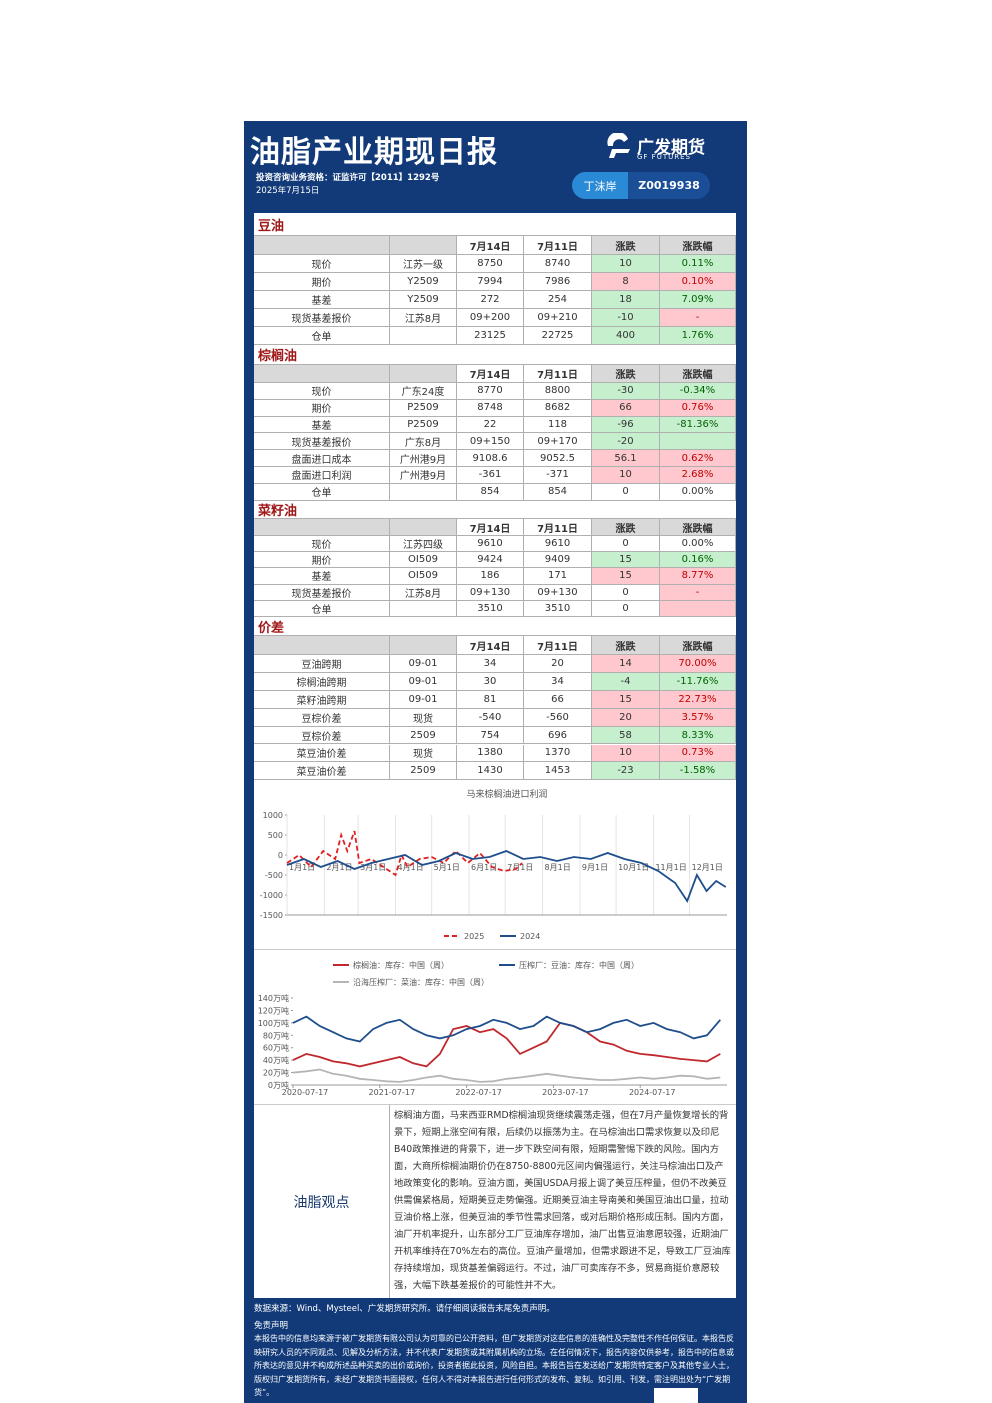  What do you see at coordinates (322, 458) in the screenshot?
I see `table-cell: 盘面进口成本` at bounding box center [322, 458].